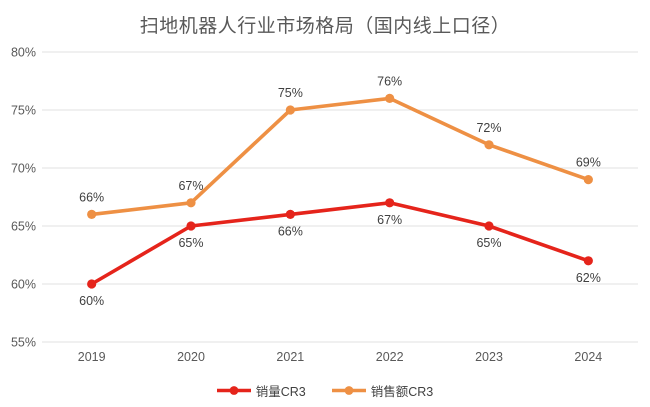 The width and height of the screenshot is (650, 407). What do you see at coordinates (588, 357) in the screenshot?
I see `x-axis-tick-label: 2024` at bounding box center [588, 357].